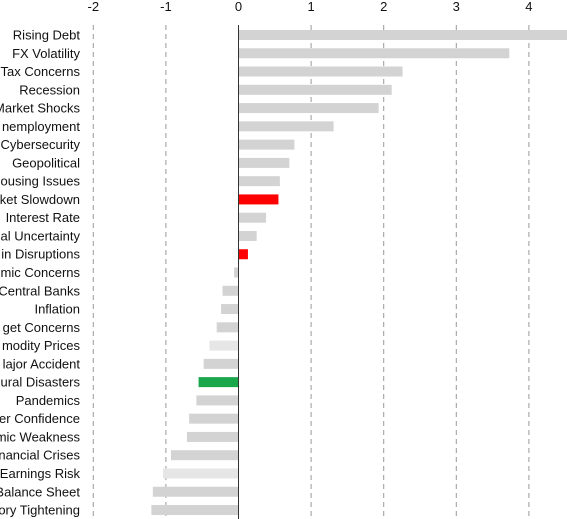  Describe the element at coordinates (40, 418) in the screenshot. I see `category-label: er Confidence` at that location.